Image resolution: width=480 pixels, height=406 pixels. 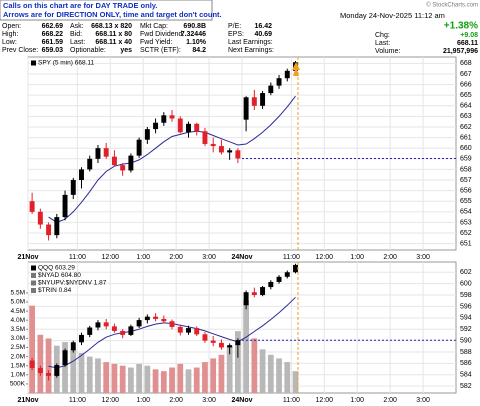 I want to click on quote-label: Low:, so click(x=9, y=42).